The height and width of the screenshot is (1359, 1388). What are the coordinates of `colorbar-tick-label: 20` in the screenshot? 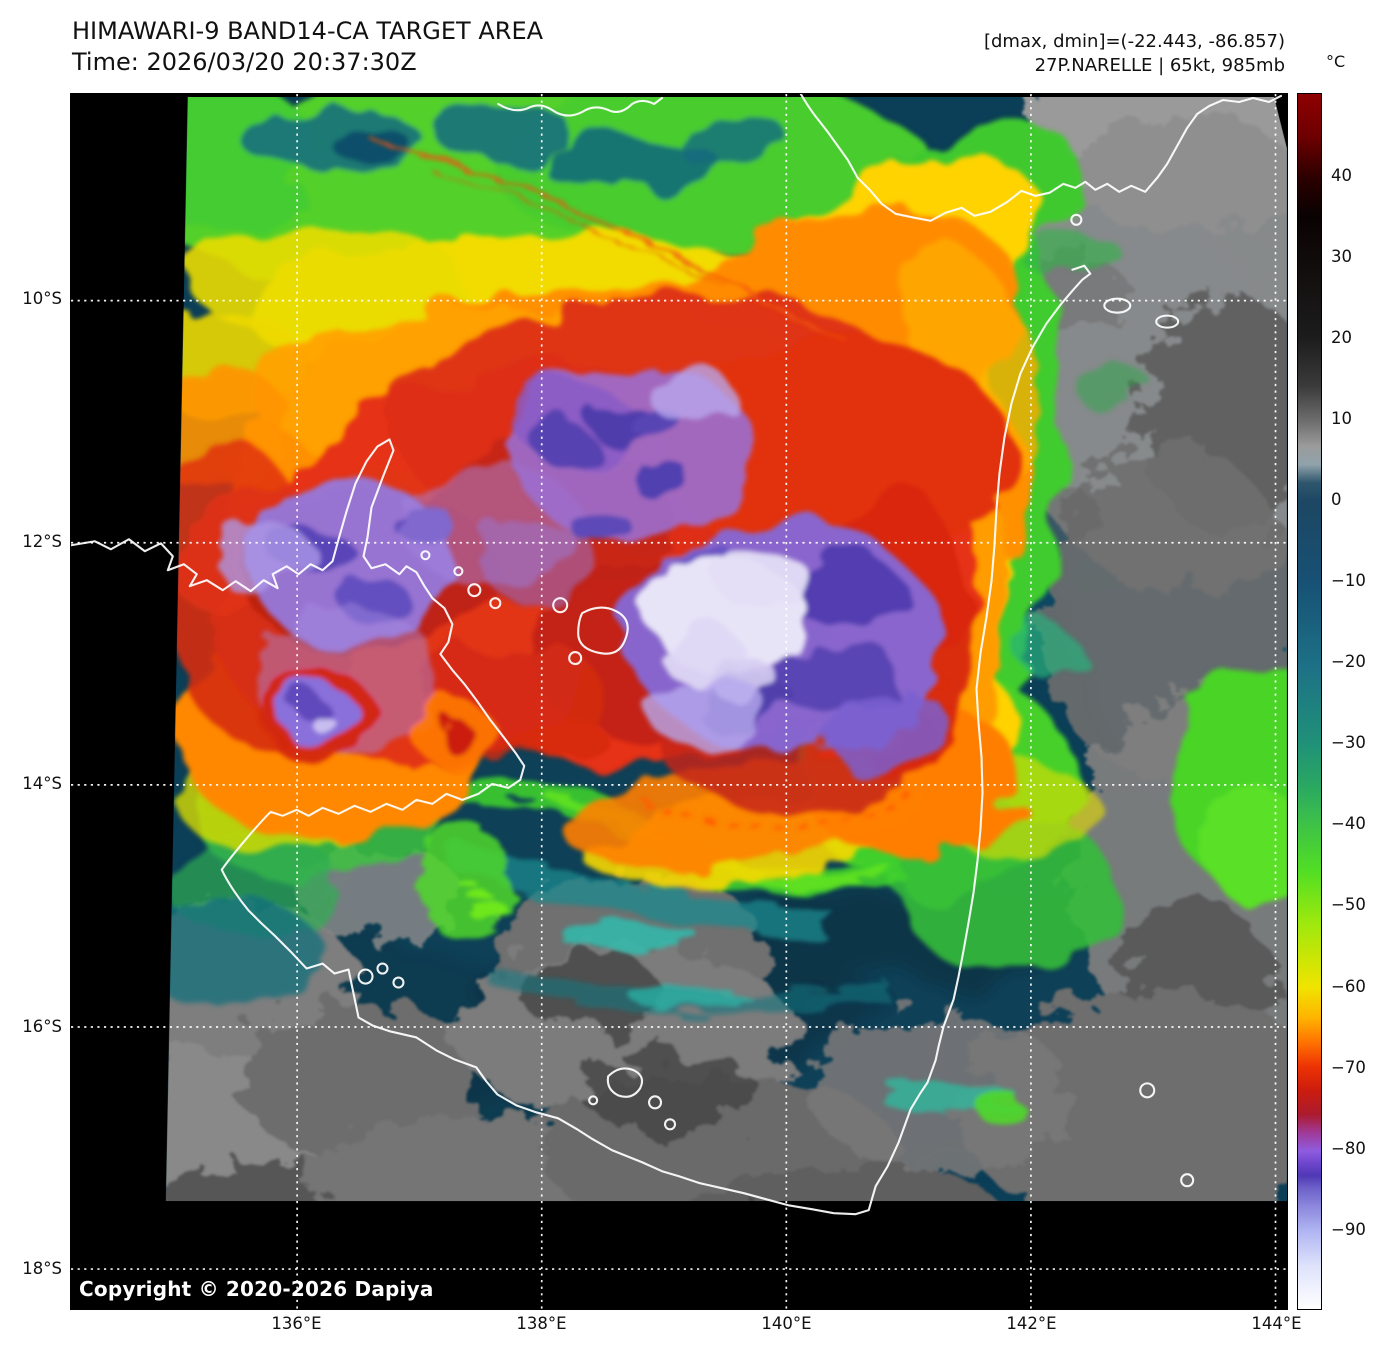 It's located at (1341, 338).